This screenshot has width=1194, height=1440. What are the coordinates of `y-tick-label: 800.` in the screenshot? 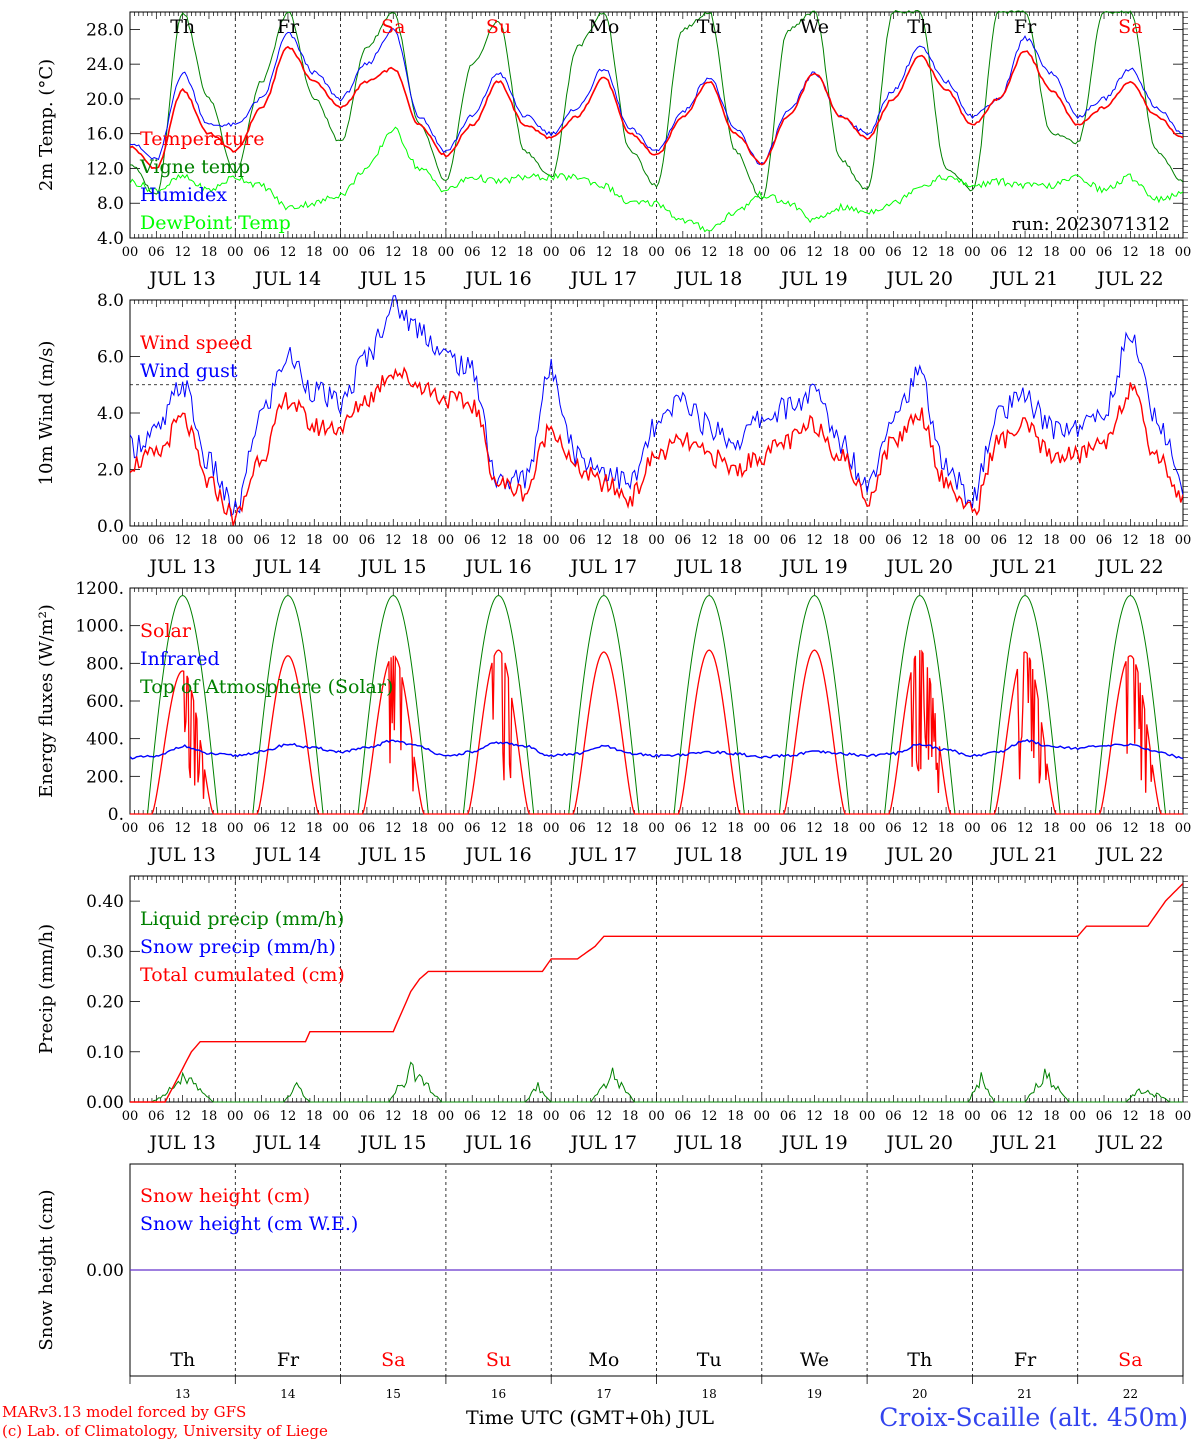 It's located at (105, 664).